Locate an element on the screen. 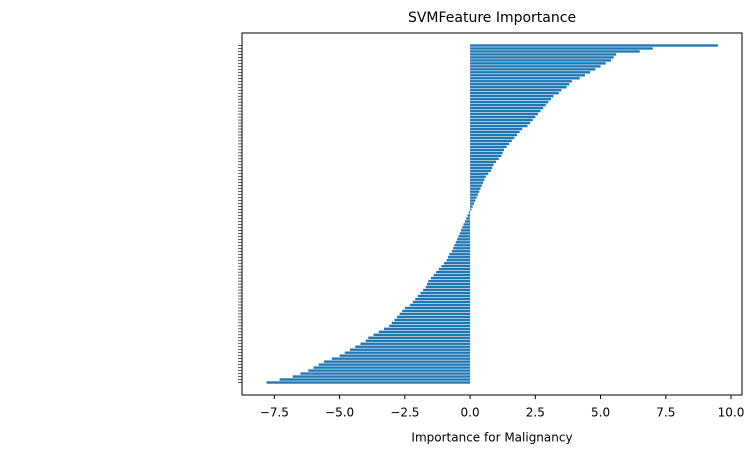 Image resolution: width=755 pixels, height=453 pixels. x-tick-label: 5.0 is located at coordinates (600, 413).